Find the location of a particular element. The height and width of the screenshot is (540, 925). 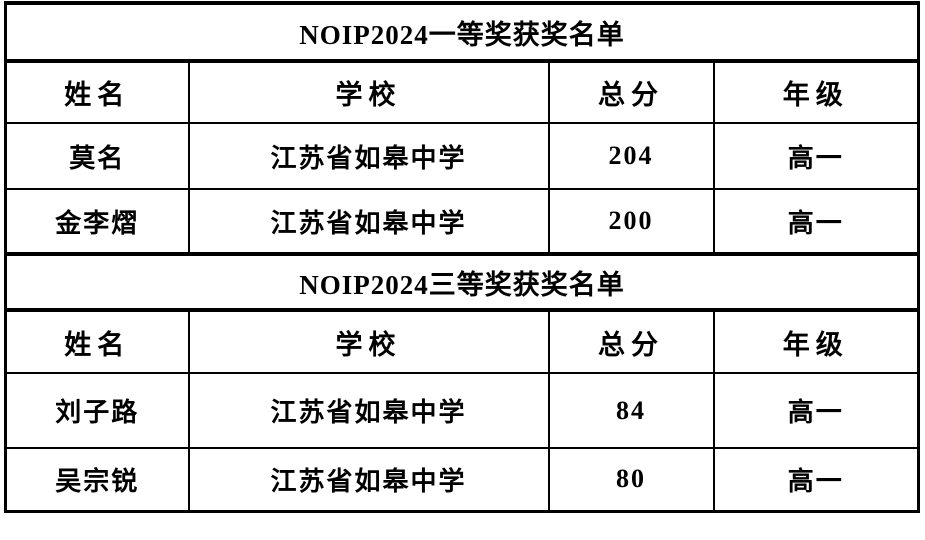

section1-title-row: NOIP2024一等奖获奖名单 is located at coordinates (462, 32).